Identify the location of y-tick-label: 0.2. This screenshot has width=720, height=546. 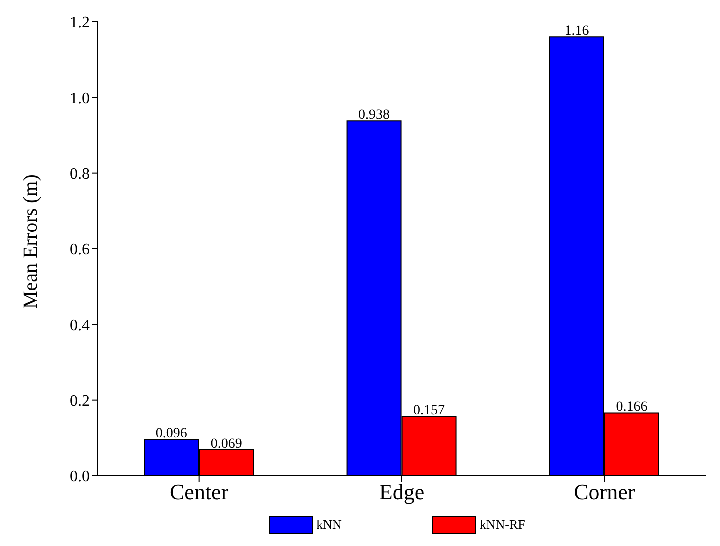
(80, 401).